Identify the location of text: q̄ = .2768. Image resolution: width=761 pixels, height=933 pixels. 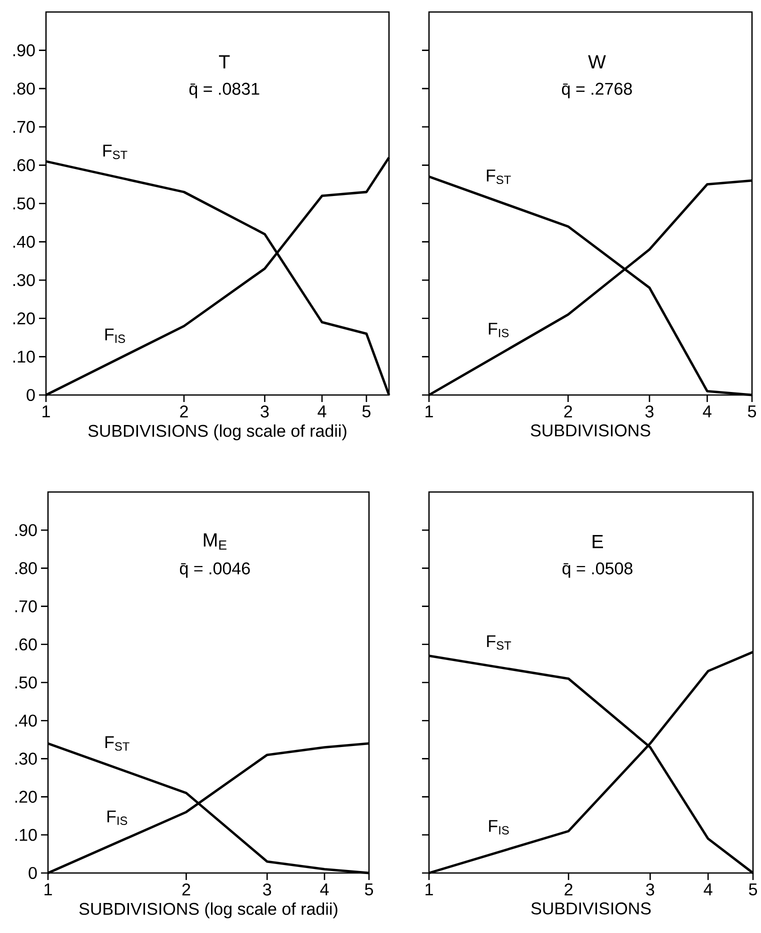
(597, 90).